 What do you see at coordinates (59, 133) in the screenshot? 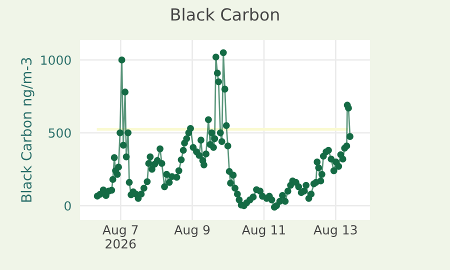
I see `y-tick-label: 500` at bounding box center [59, 133].